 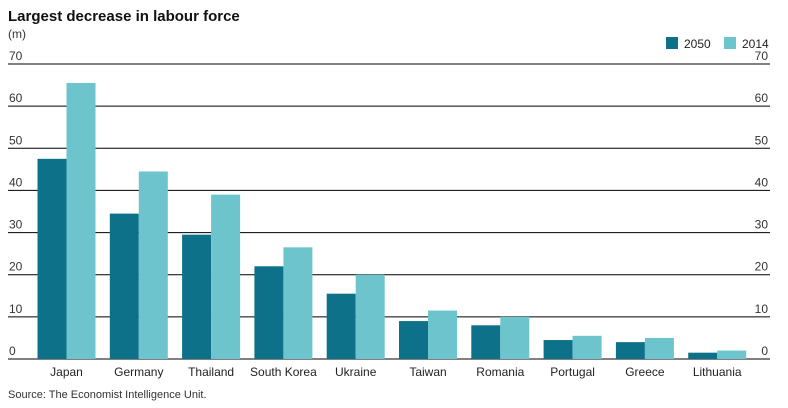 What do you see at coordinates (16, 140) in the screenshot?
I see `y-tick-left-50: 50` at bounding box center [16, 140].